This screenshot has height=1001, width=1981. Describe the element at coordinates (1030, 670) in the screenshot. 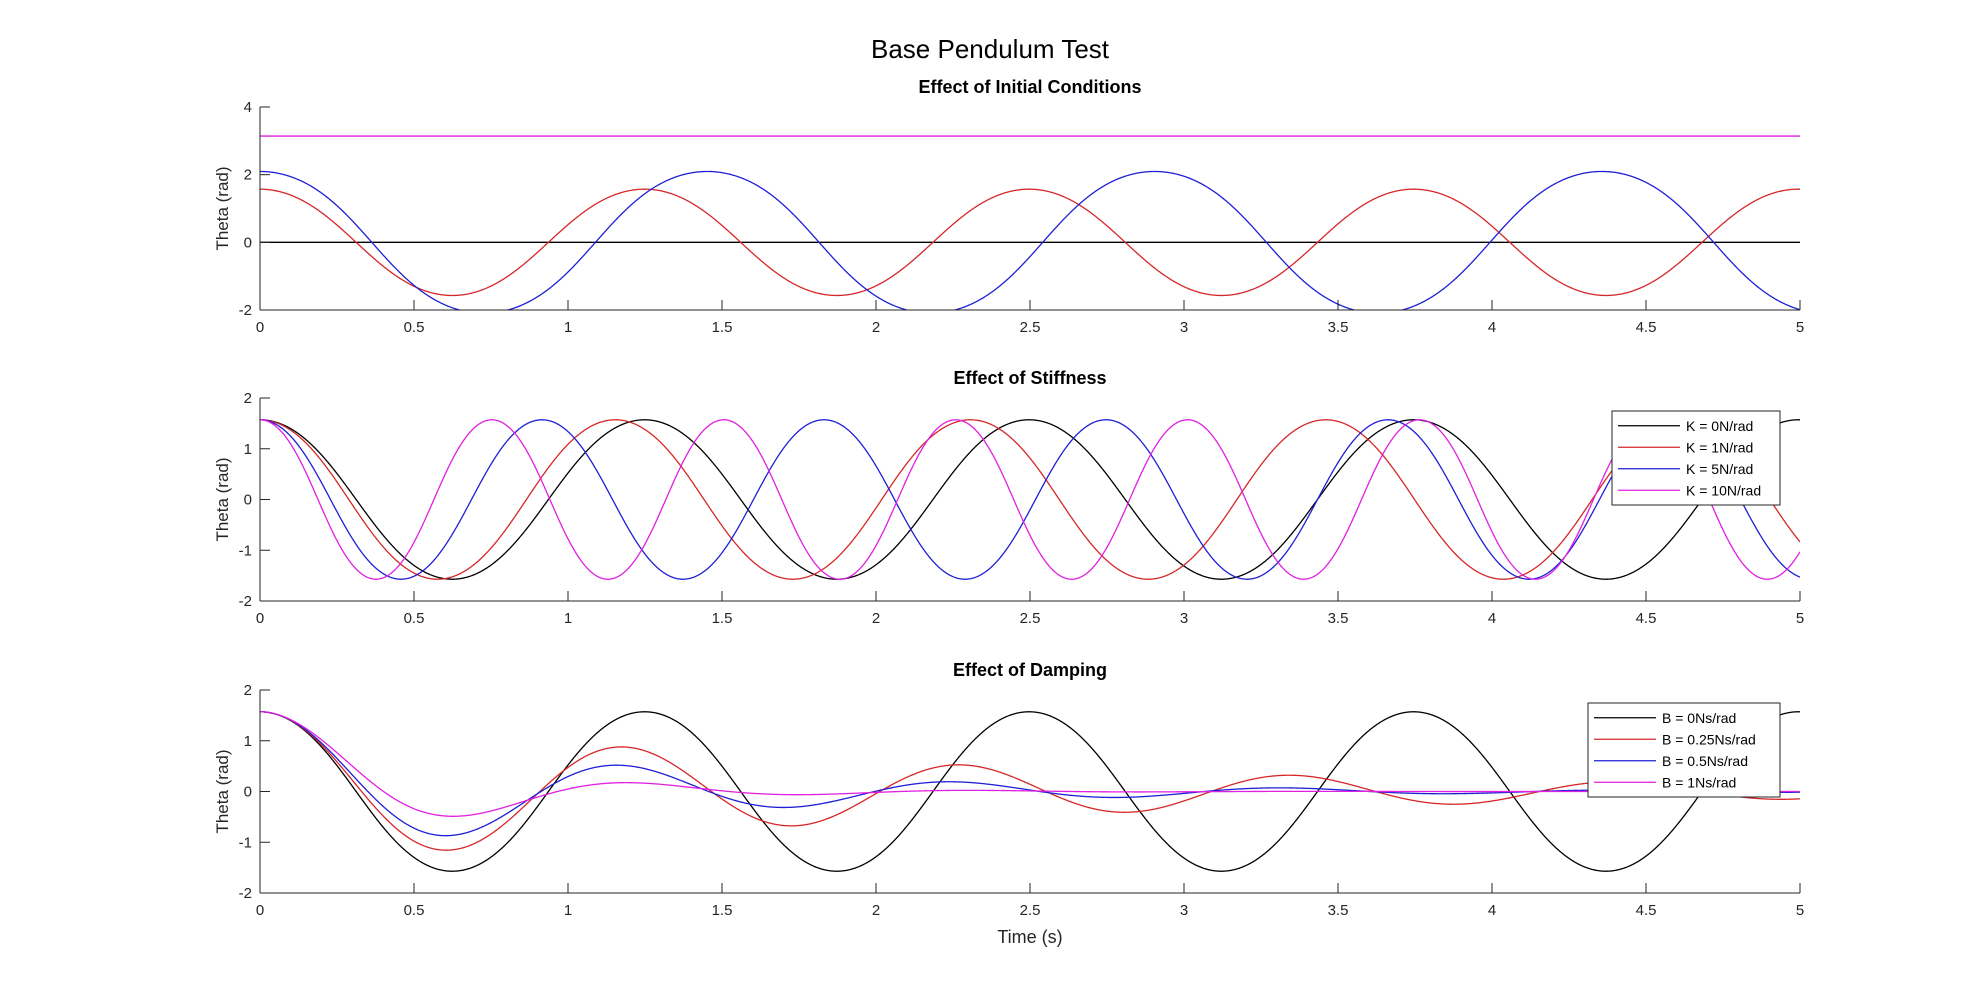

I see `subplot-title: Effect of Damping` at that location.